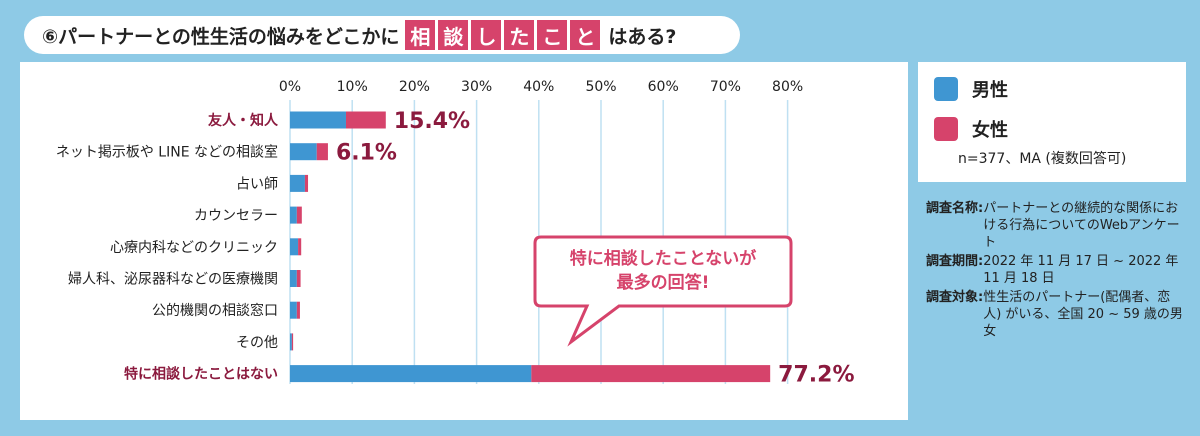 The image size is (1200, 436). What do you see at coordinates (552, 35) in the screenshot?
I see `title-highlight-char: こ` at bounding box center [552, 35].